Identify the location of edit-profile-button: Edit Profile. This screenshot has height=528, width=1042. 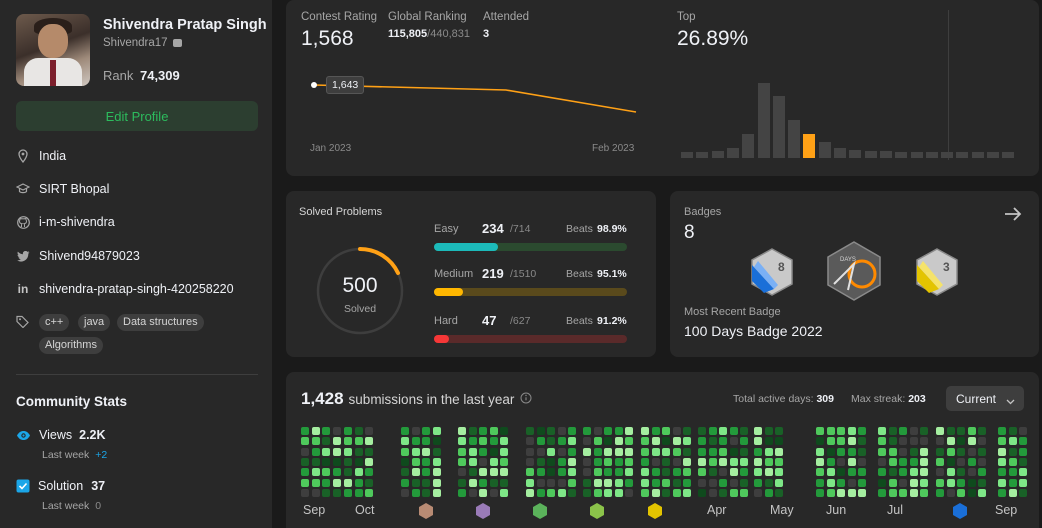
(137, 116).